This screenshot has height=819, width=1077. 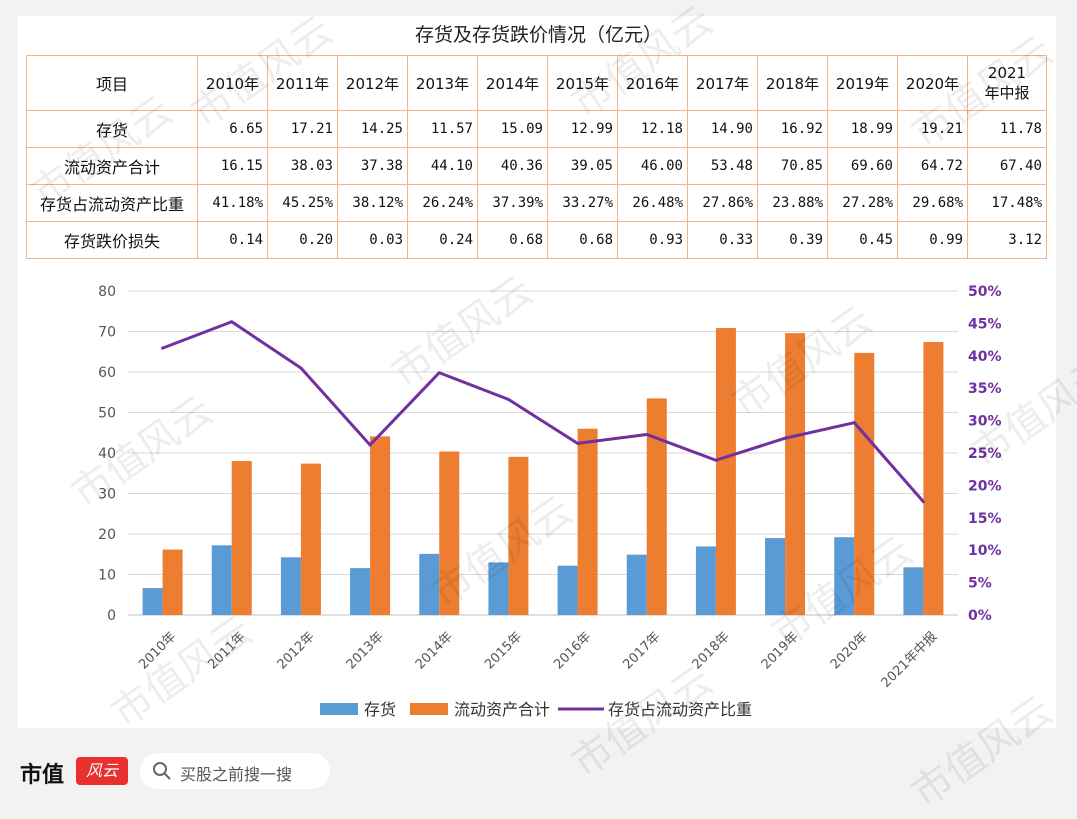 What do you see at coordinates (538, 35) in the screenshot?
I see `table-title: 存货及存货跌价情况（亿元）` at bounding box center [538, 35].